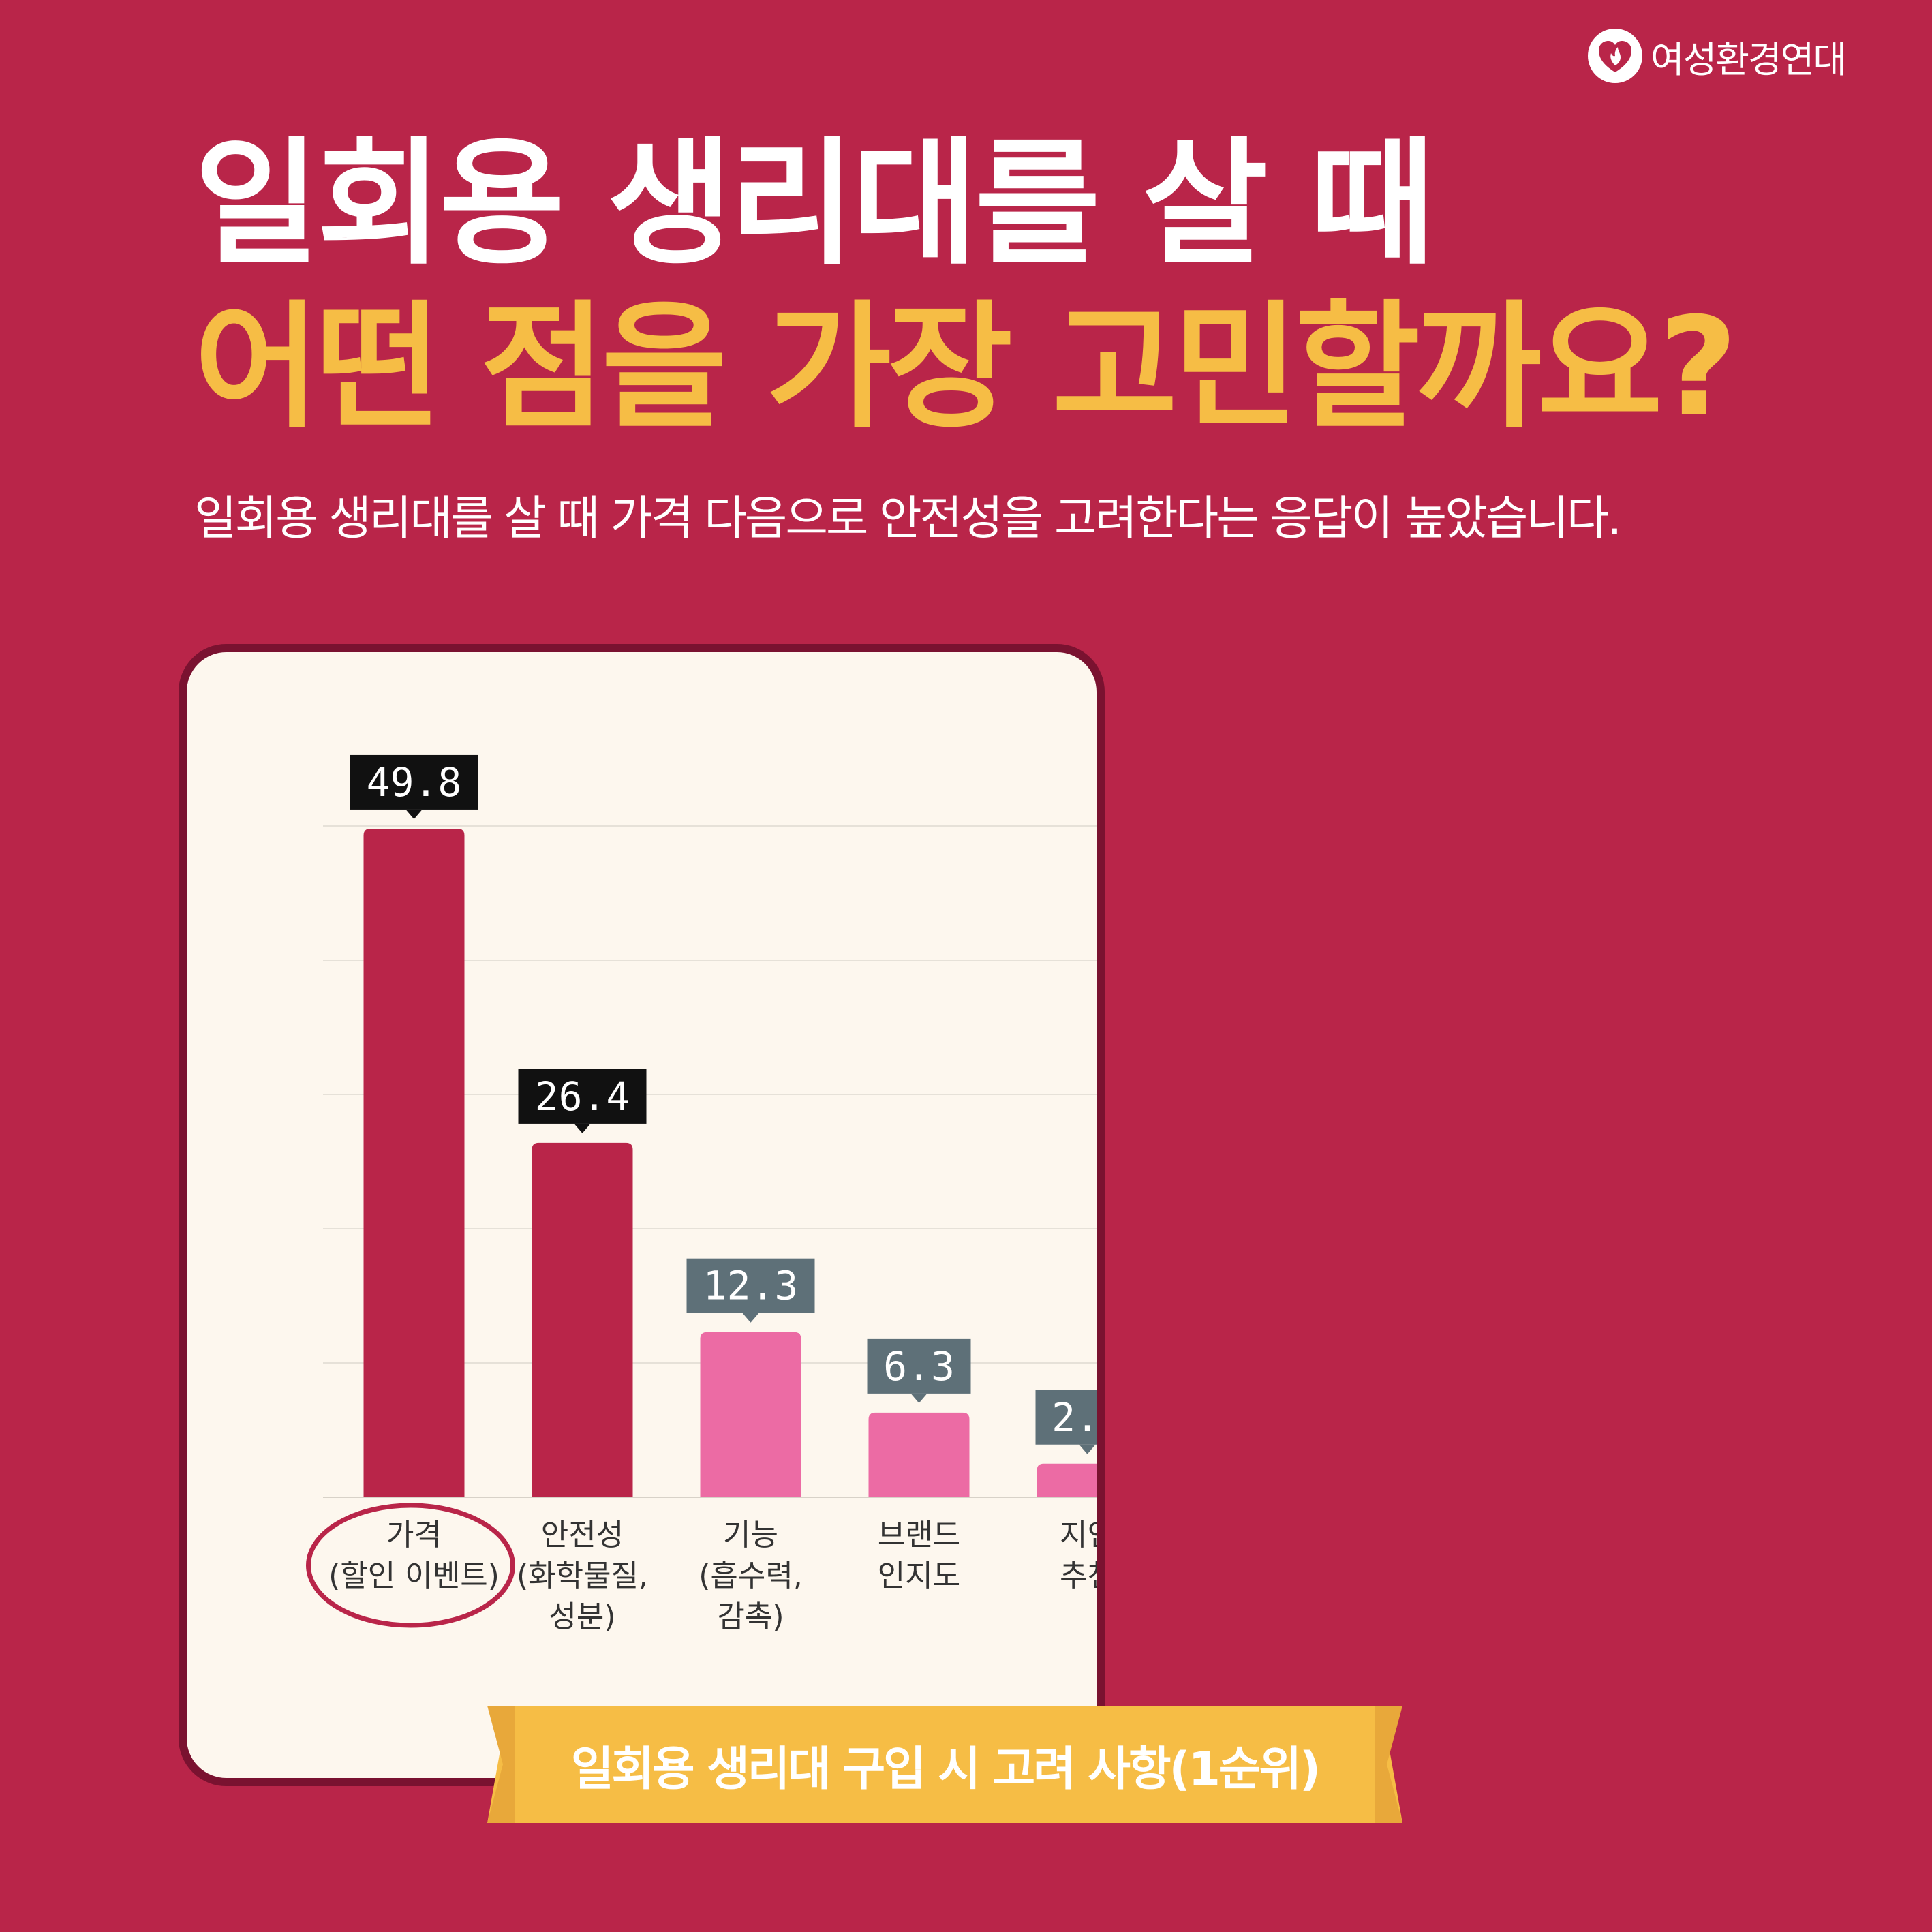 Image resolution: width=1932 pixels, height=1932 pixels. Describe the element at coordinates (582, 1616) in the screenshot. I see `category-label: 성분)` at that location.